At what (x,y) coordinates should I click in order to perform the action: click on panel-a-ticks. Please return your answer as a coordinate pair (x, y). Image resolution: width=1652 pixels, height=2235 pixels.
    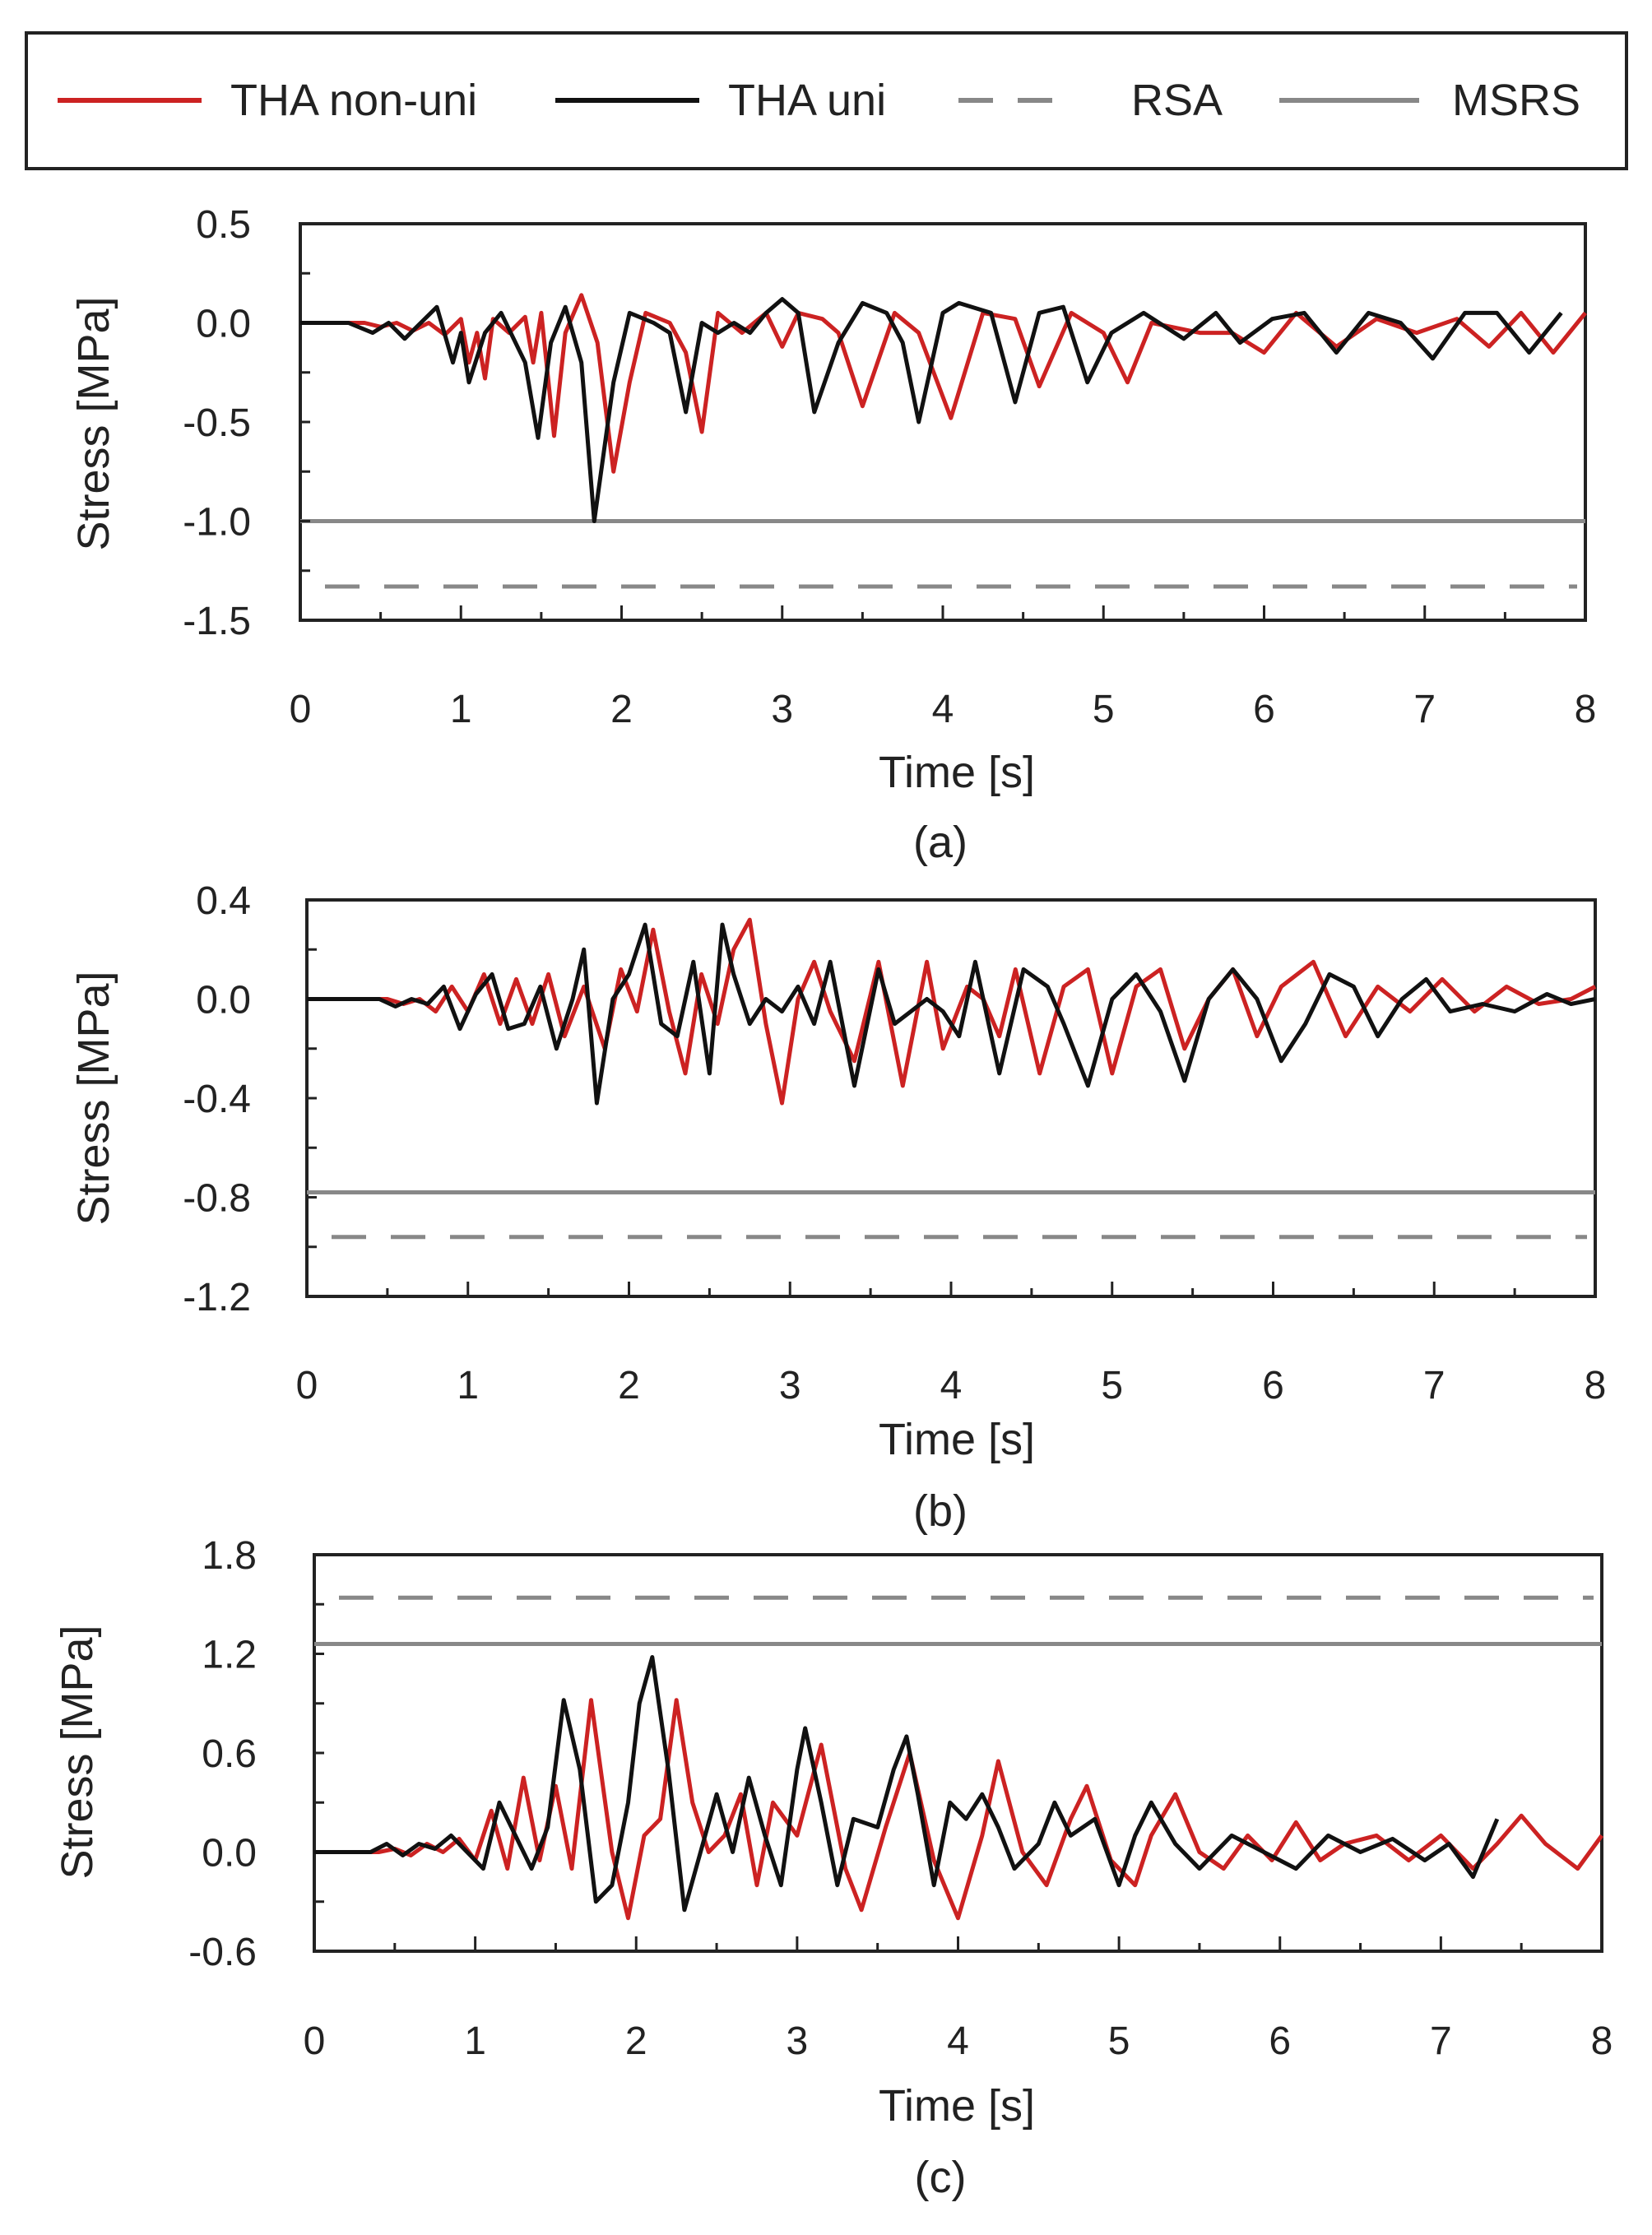
    Looking at the image, I should click on (943, 422).